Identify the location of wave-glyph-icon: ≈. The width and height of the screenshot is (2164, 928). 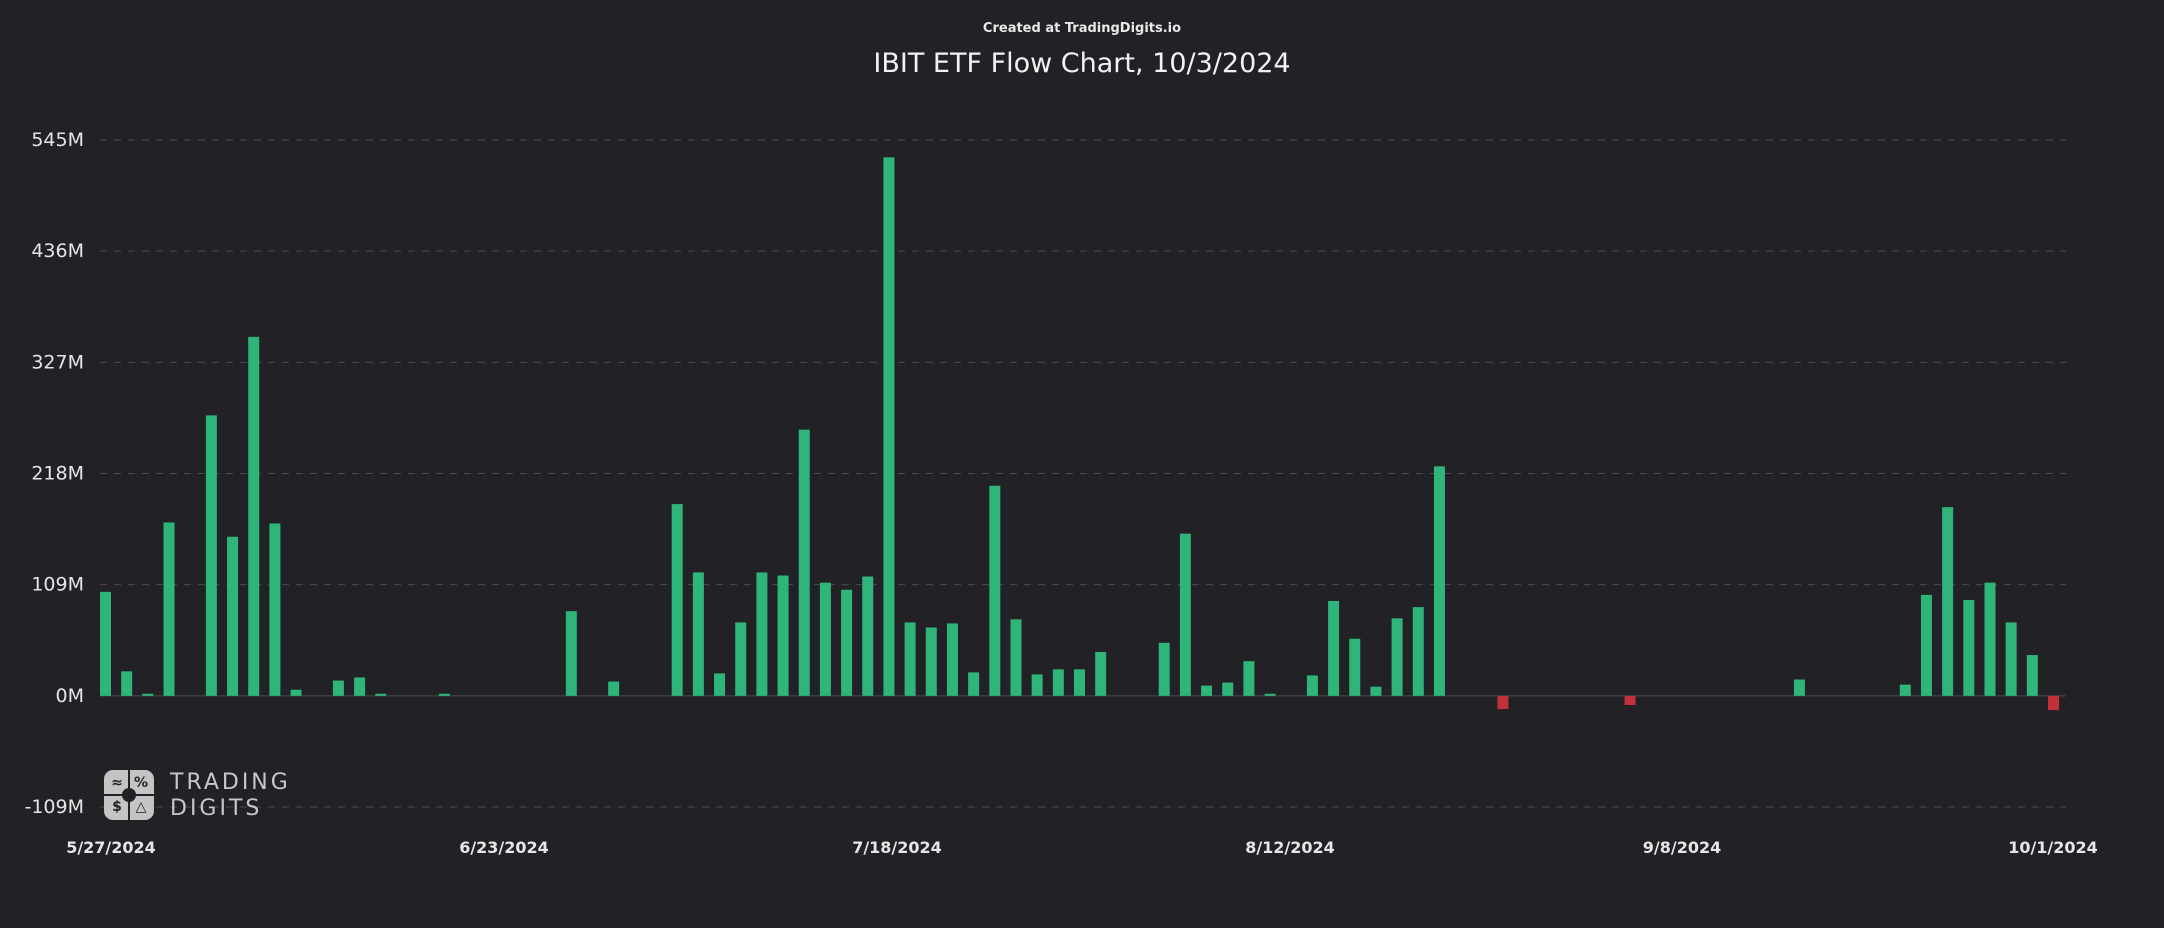
(117, 783).